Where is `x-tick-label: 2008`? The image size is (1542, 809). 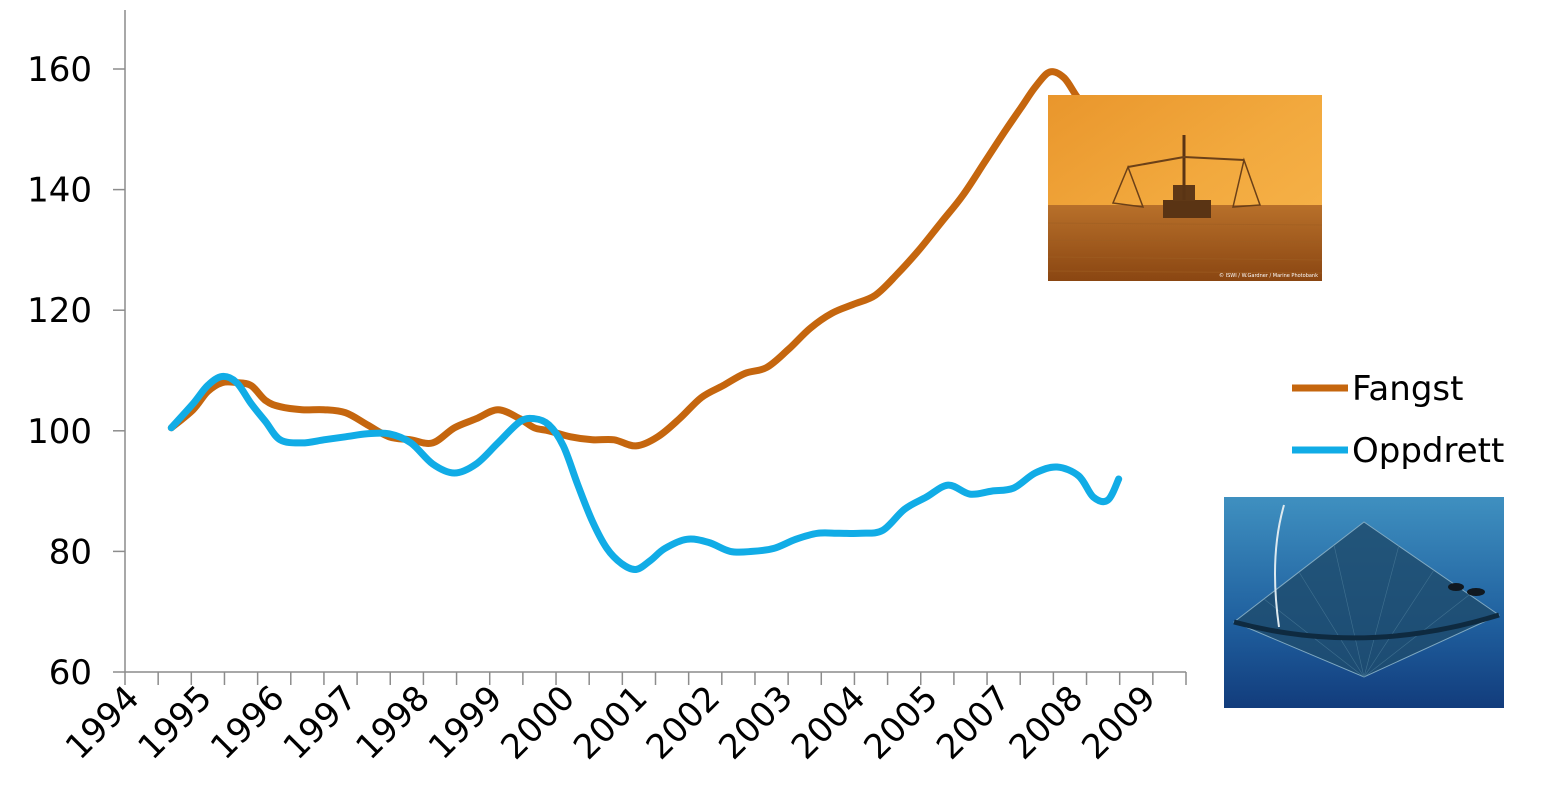 x-tick-label: 2008 is located at coordinates (1046, 722).